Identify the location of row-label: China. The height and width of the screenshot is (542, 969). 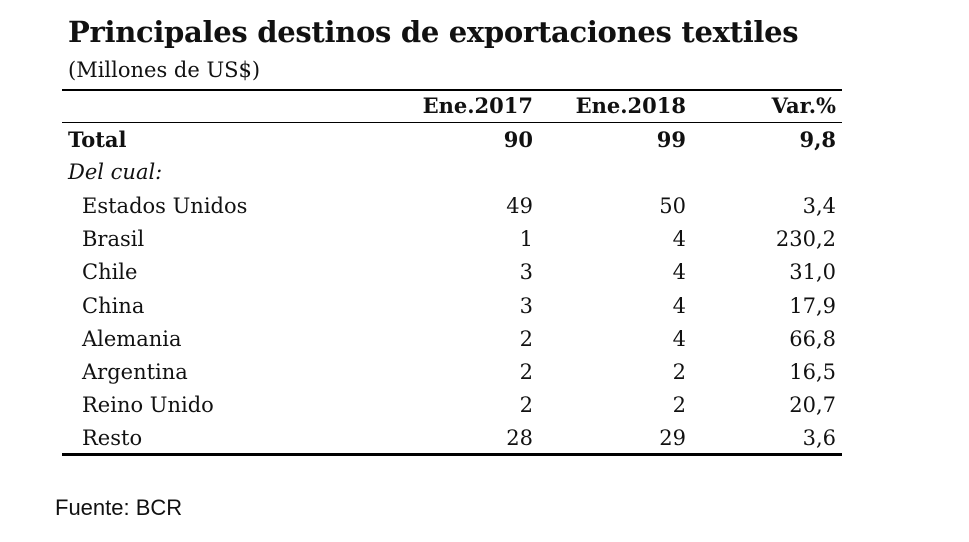
(113, 305).